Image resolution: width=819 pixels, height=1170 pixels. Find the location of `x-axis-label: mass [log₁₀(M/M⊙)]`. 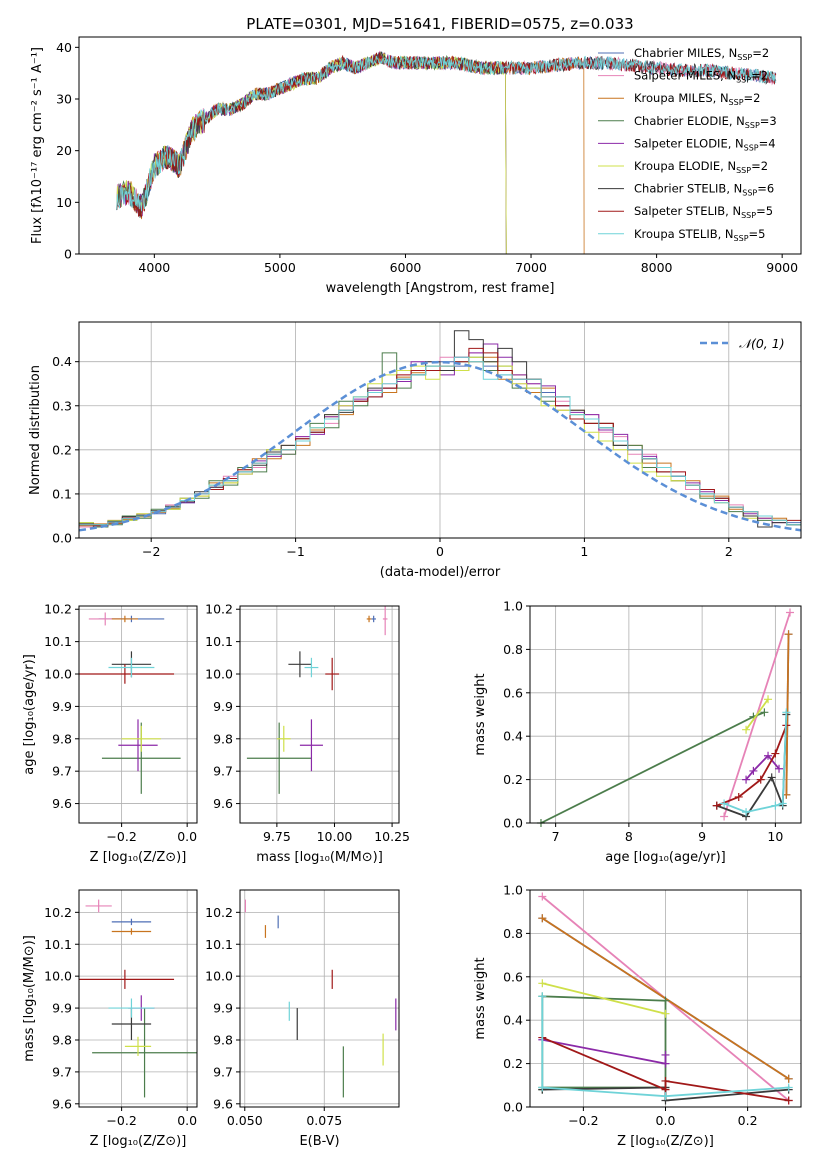

x-axis-label: mass [log₁₀(M/M⊙)] is located at coordinates (319, 857).